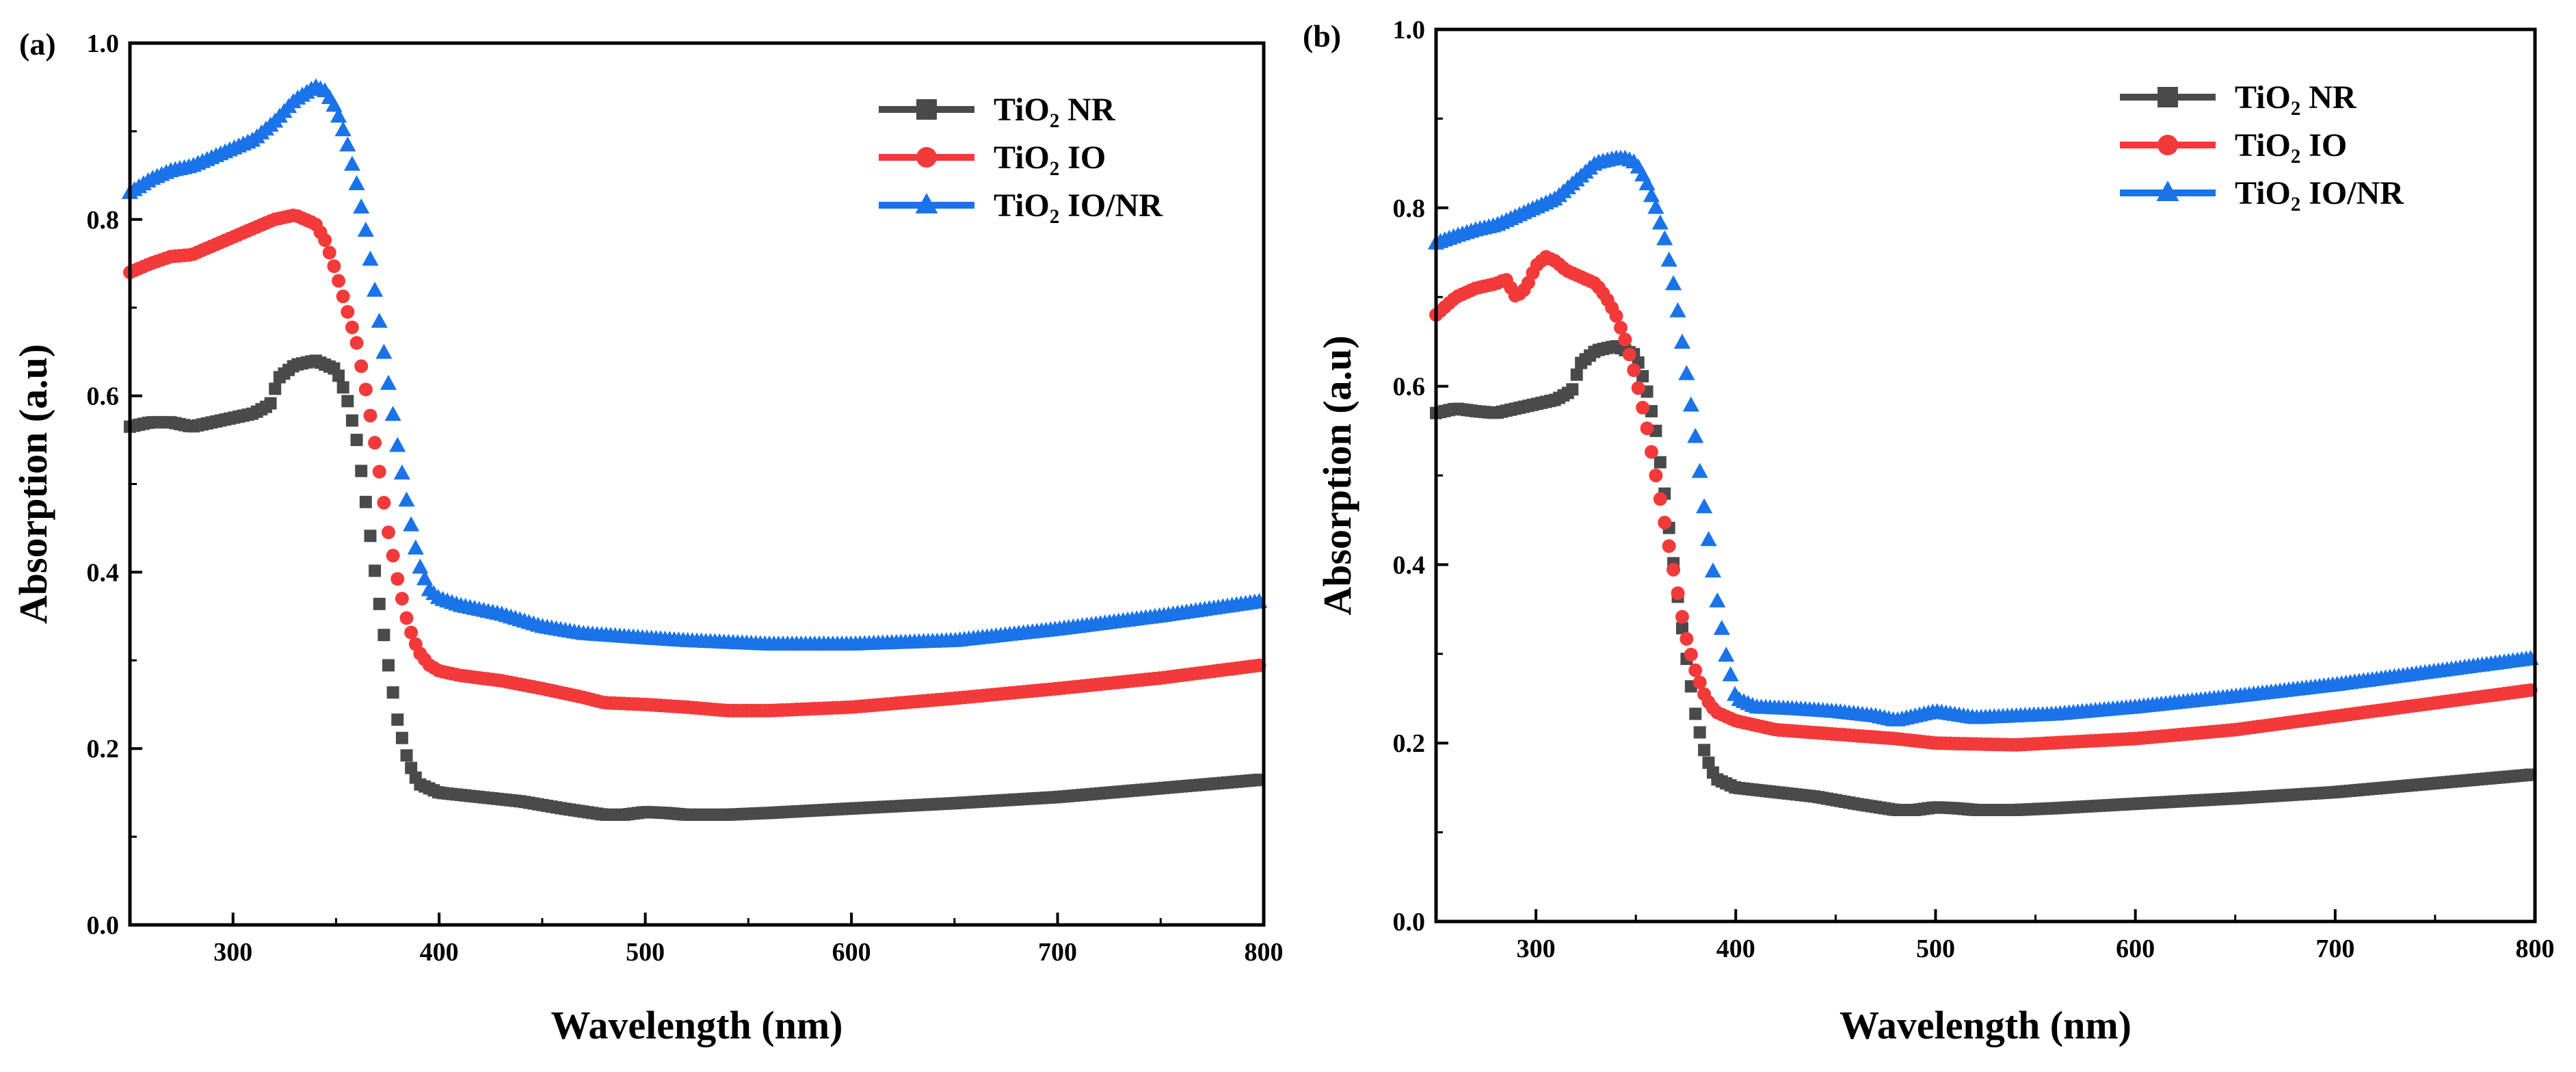  What do you see at coordinates (2319, 193) in the screenshot?
I see `legend-label: TiO₂ IO/NR` at bounding box center [2319, 193].